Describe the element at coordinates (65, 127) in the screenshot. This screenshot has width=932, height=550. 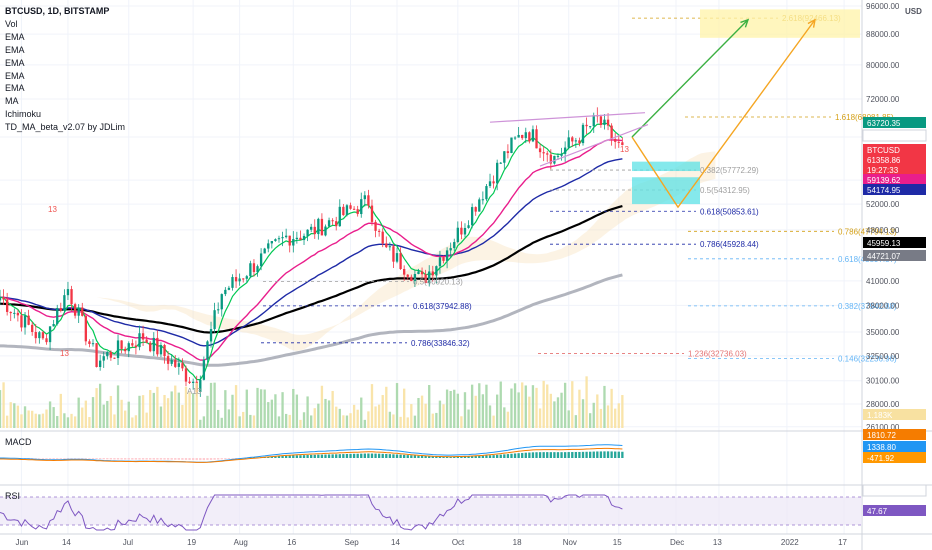
I see `legend-td-ma: TD_MA_beta_v2.07 by JDLim` at that location.